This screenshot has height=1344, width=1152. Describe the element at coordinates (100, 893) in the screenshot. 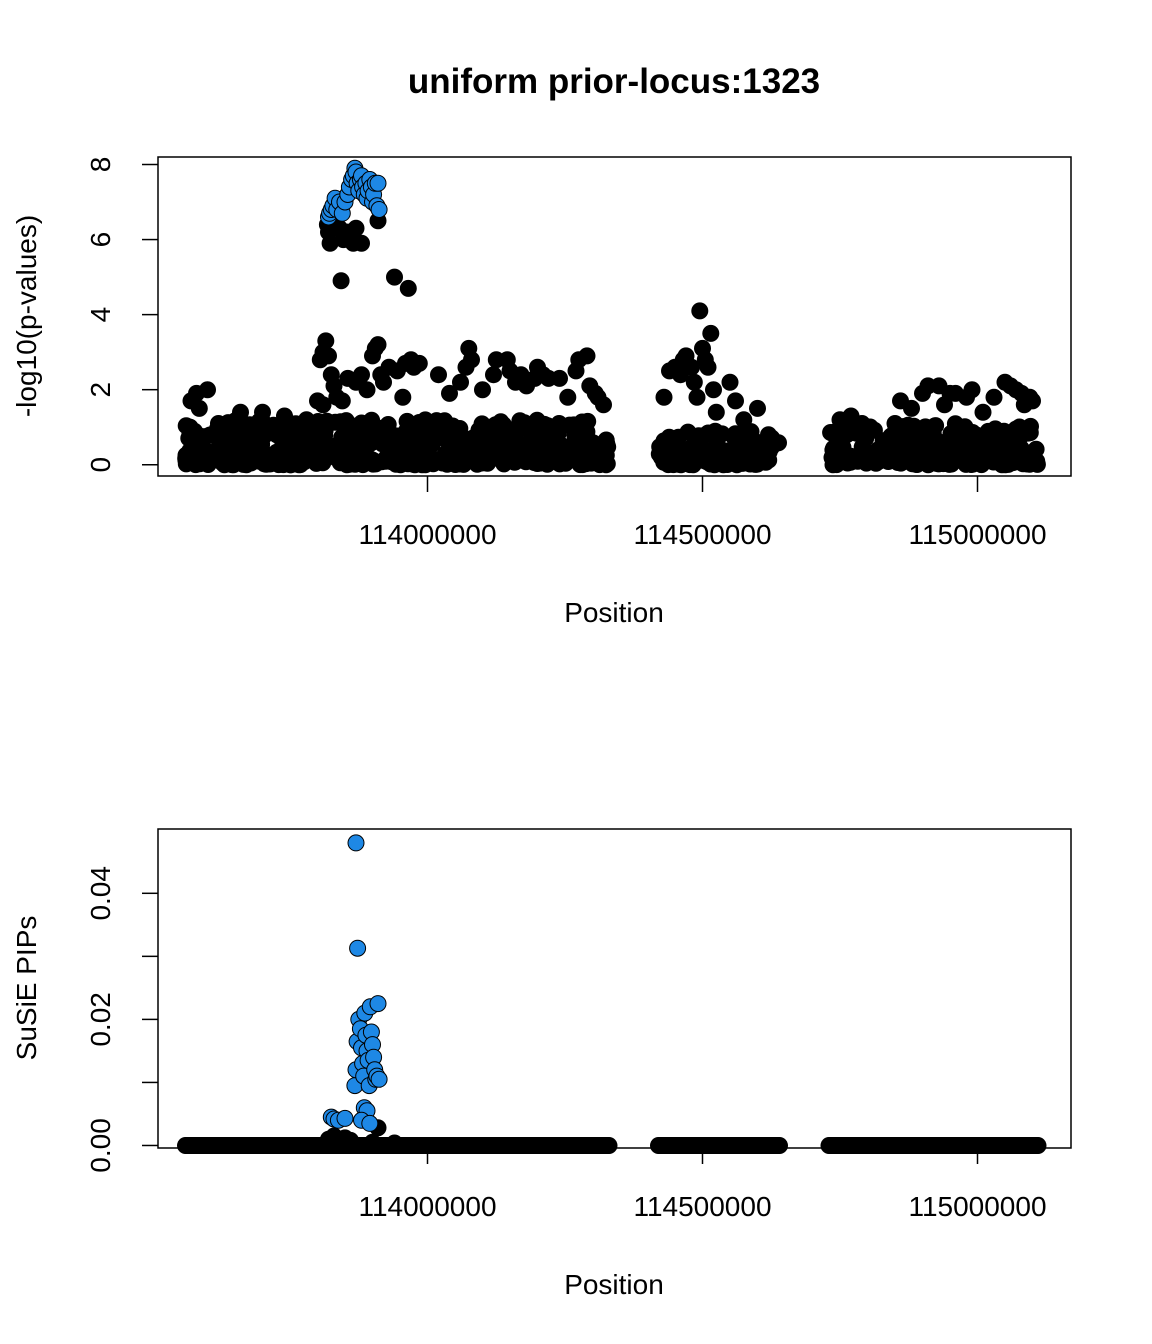

I see `y-tick-label: 0.04` at that location.